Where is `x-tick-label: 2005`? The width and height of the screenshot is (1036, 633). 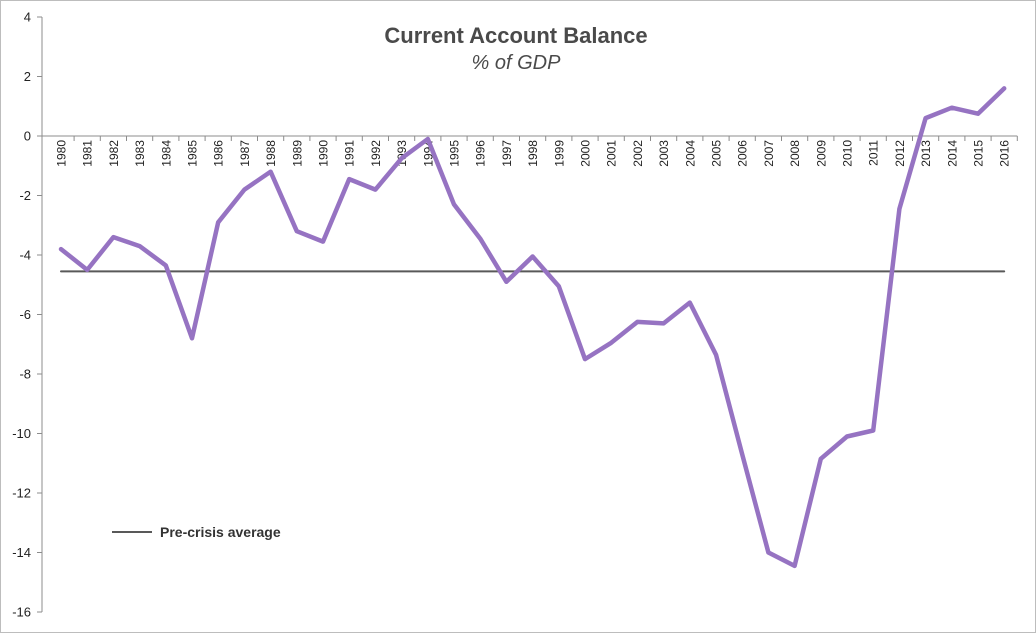
x-tick-label: 2005 is located at coordinates (717, 153).